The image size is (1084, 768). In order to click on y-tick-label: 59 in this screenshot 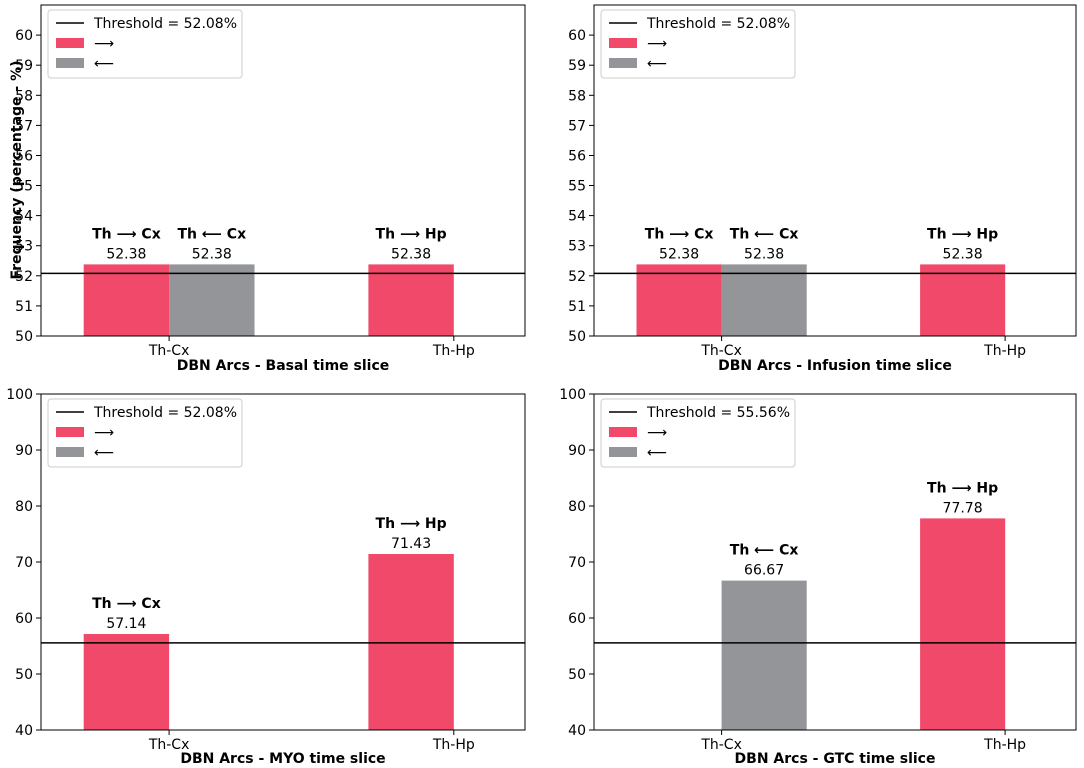, I will do `click(577, 66)`.